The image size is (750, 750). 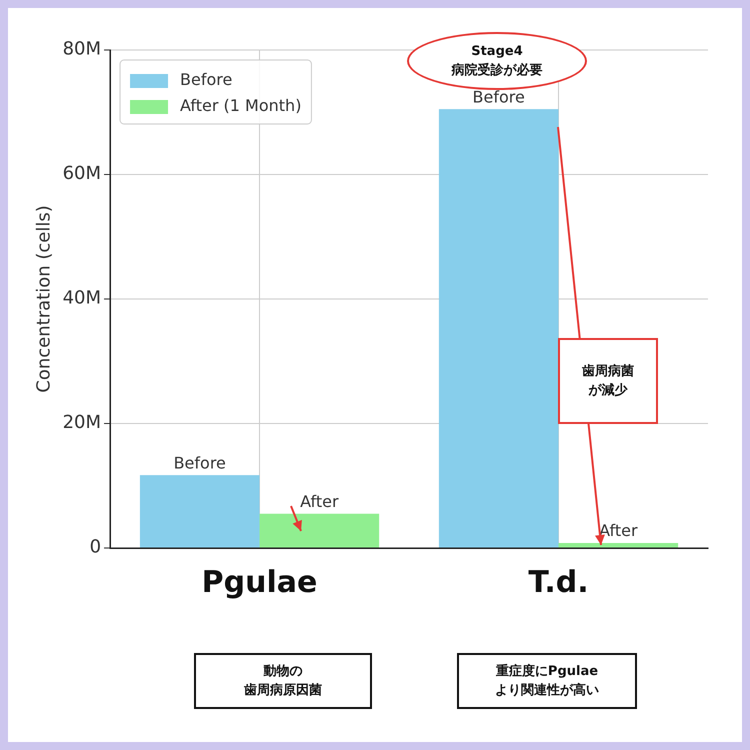 What do you see at coordinates (96, 547) in the screenshot?
I see `y-tick-label: 0` at bounding box center [96, 547].